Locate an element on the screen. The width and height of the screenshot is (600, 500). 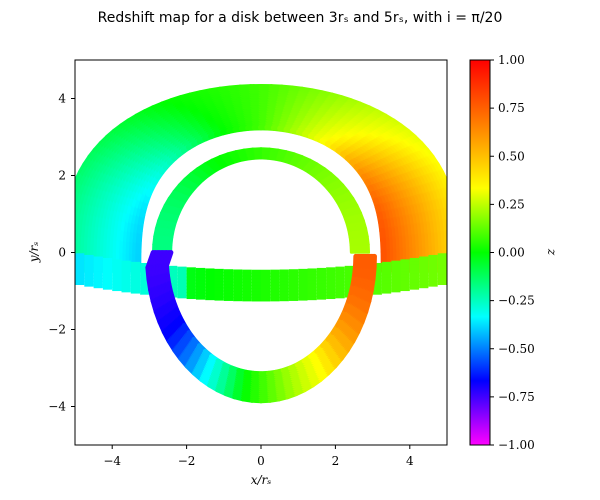
y-tick-label: −4 is located at coordinates (57, 407).